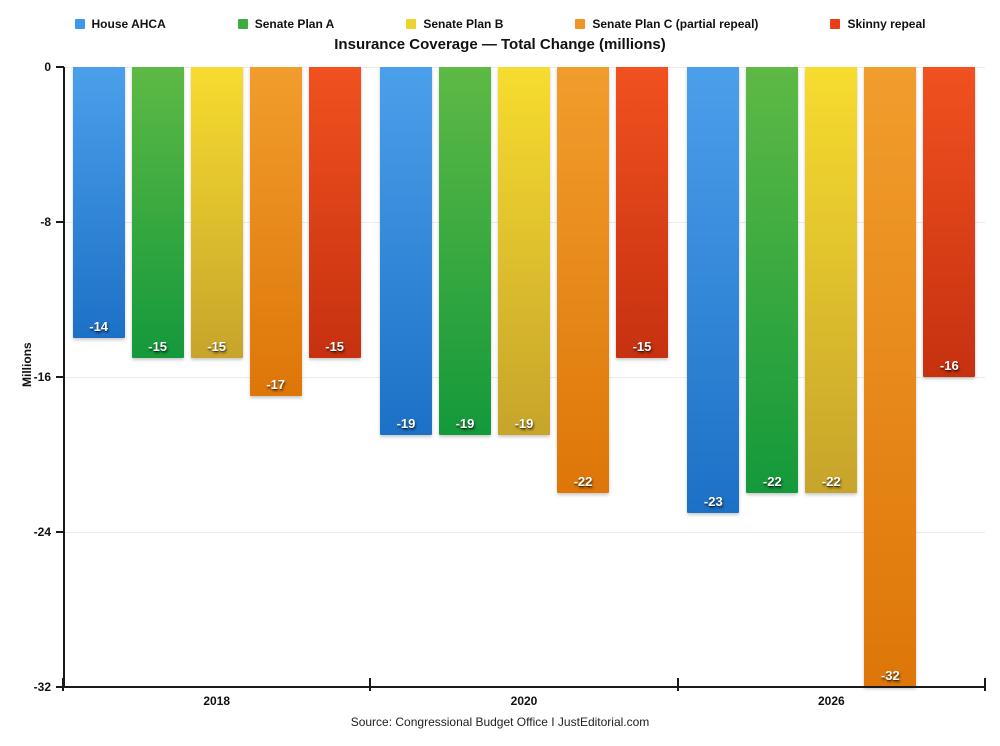 The width and height of the screenshot is (1000, 746). I want to click on legend-label: Skinny repeal, so click(886, 24).